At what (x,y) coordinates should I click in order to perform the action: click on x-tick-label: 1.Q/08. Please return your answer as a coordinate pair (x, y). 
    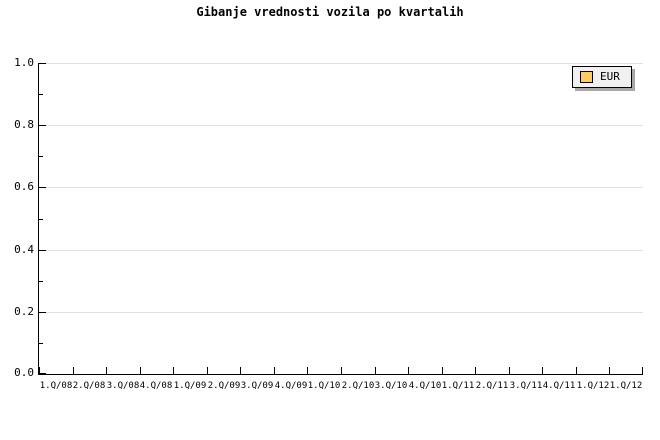
    Looking at the image, I should click on (56, 386).